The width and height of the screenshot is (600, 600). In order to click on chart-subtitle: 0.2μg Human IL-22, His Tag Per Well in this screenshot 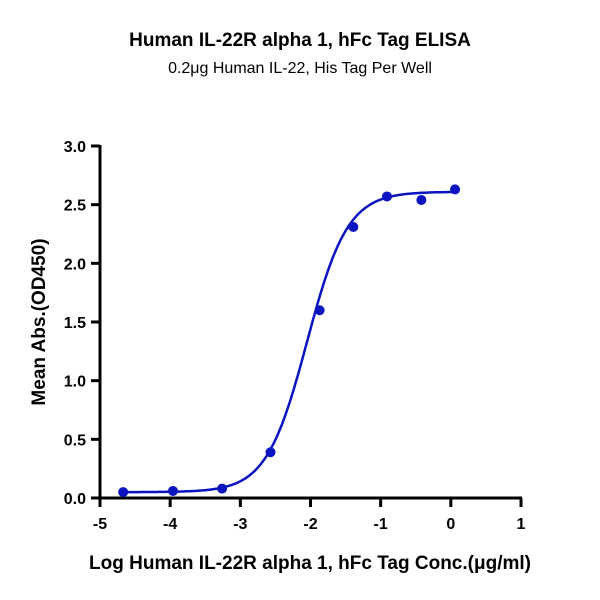, I will do `click(300, 68)`.